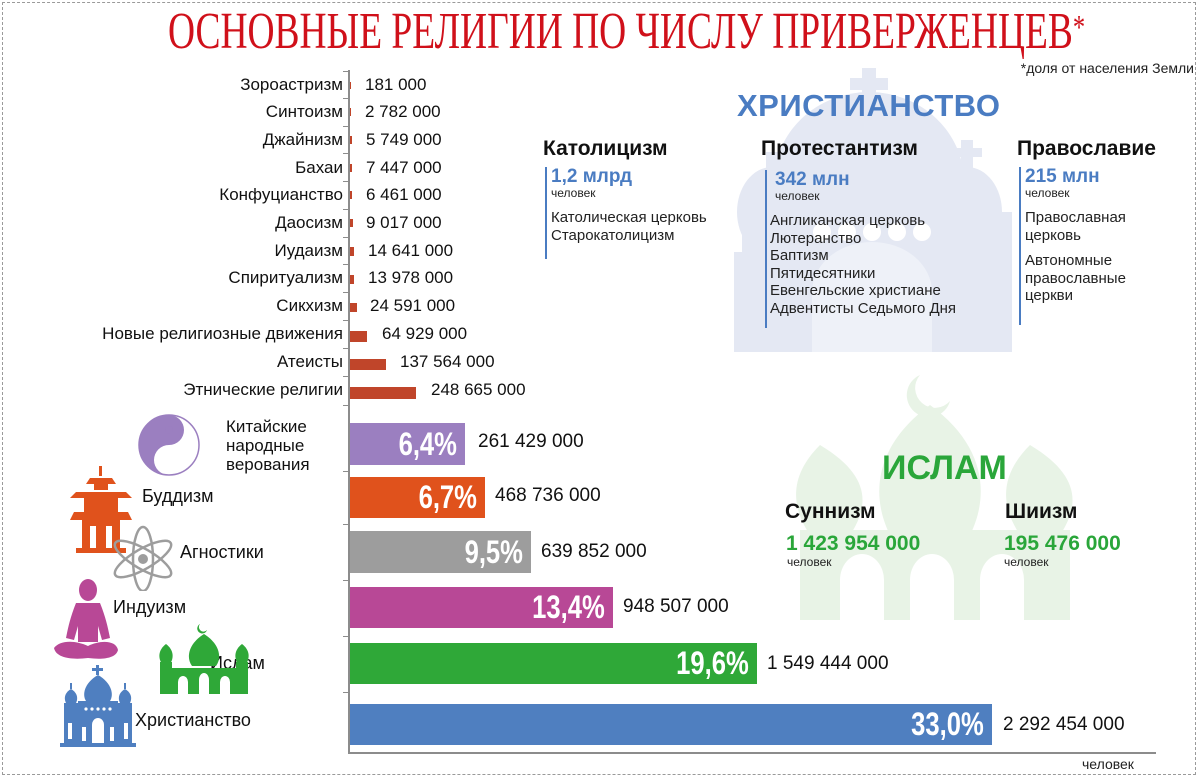 The image size is (1200, 779). I want to click on islam-title: ИСЛАМ, so click(944, 468).